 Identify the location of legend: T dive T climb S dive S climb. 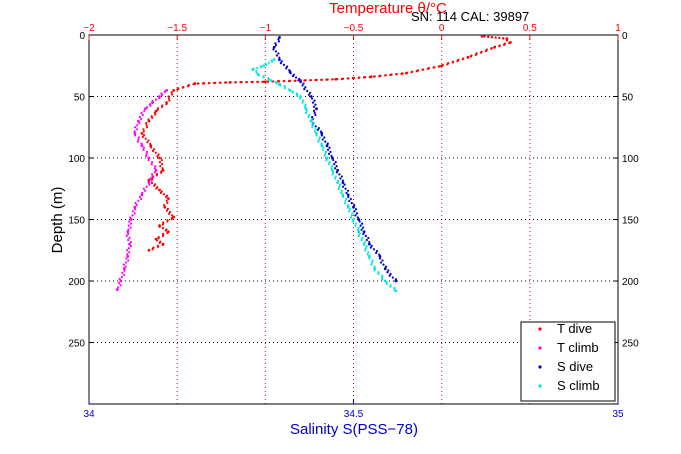
(568, 361).